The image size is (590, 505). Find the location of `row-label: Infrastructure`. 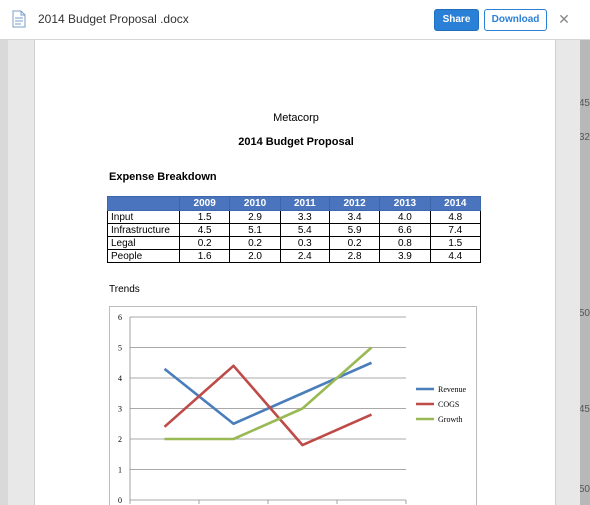

row-label: Infrastructure is located at coordinates (143, 230).